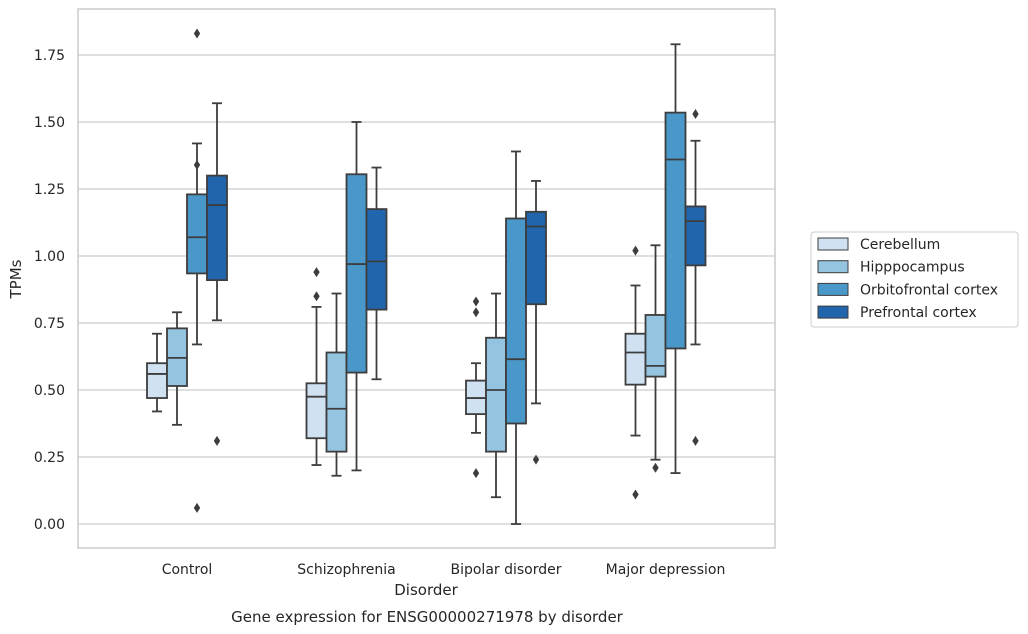 This screenshot has height=634, width=1028. What do you see at coordinates (49, 190) in the screenshot?
I see `y-tick-label: 1.25` at bounding box center [49, 190].